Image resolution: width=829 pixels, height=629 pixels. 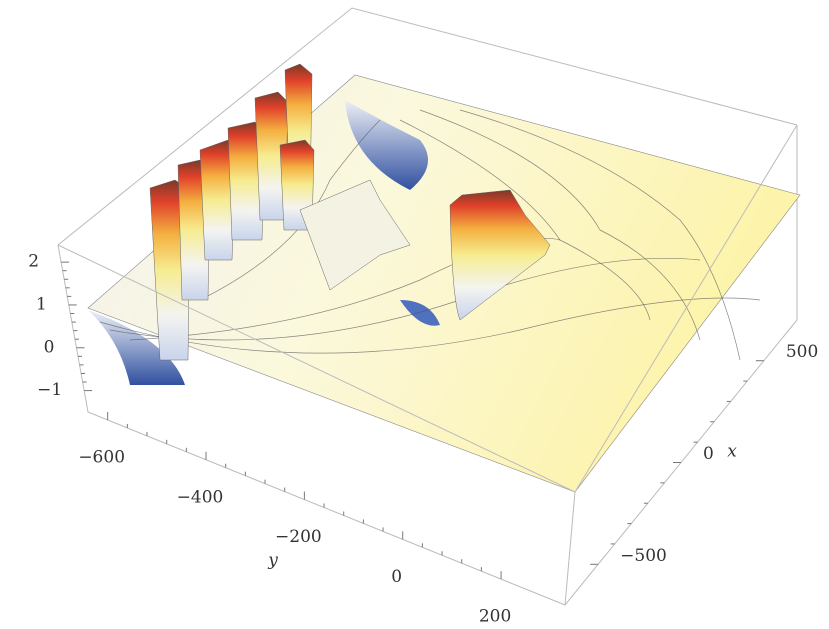 I want to click on y-tick-label: 200, so click(x=495, y=617).